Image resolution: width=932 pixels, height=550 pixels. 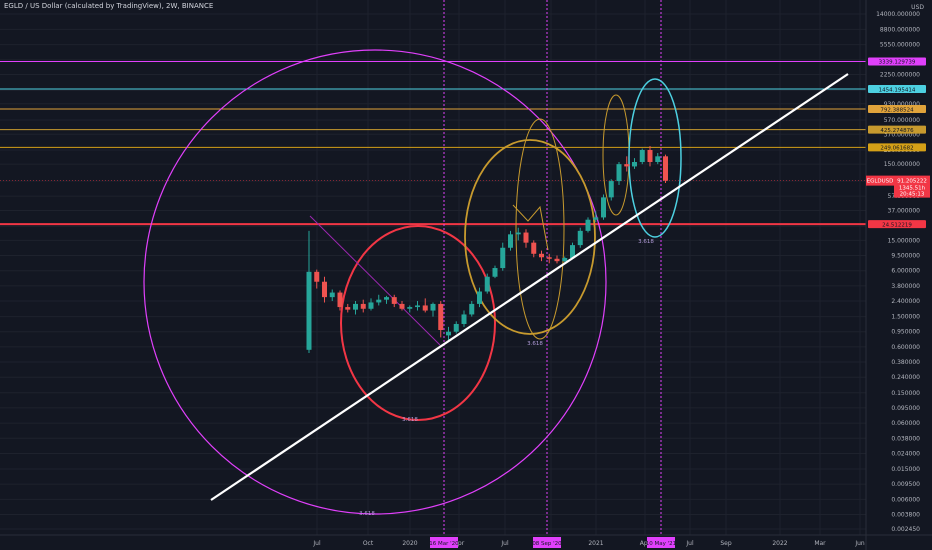 I want to click on gold-ellipse-narrow, so click(x=540, y=229).